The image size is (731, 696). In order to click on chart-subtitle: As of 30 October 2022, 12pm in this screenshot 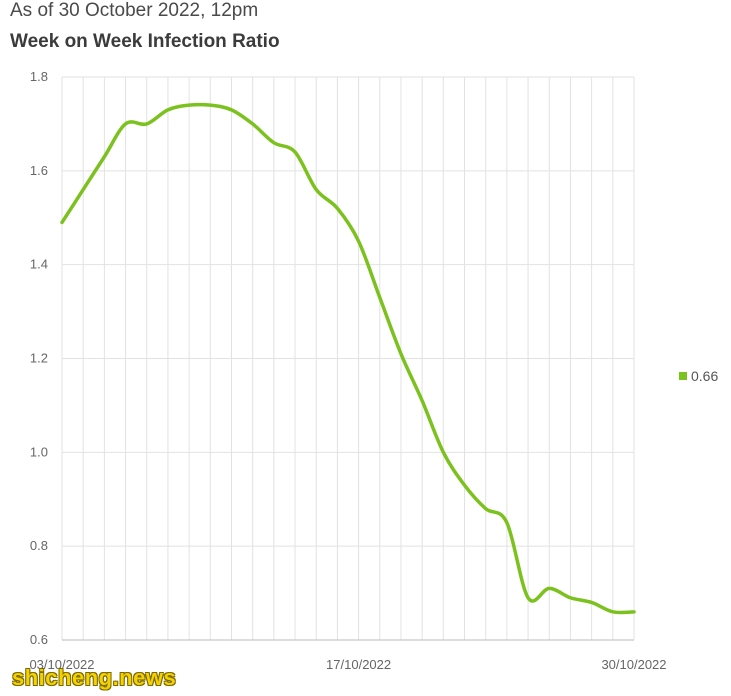, I will do `click(134, 10)`.